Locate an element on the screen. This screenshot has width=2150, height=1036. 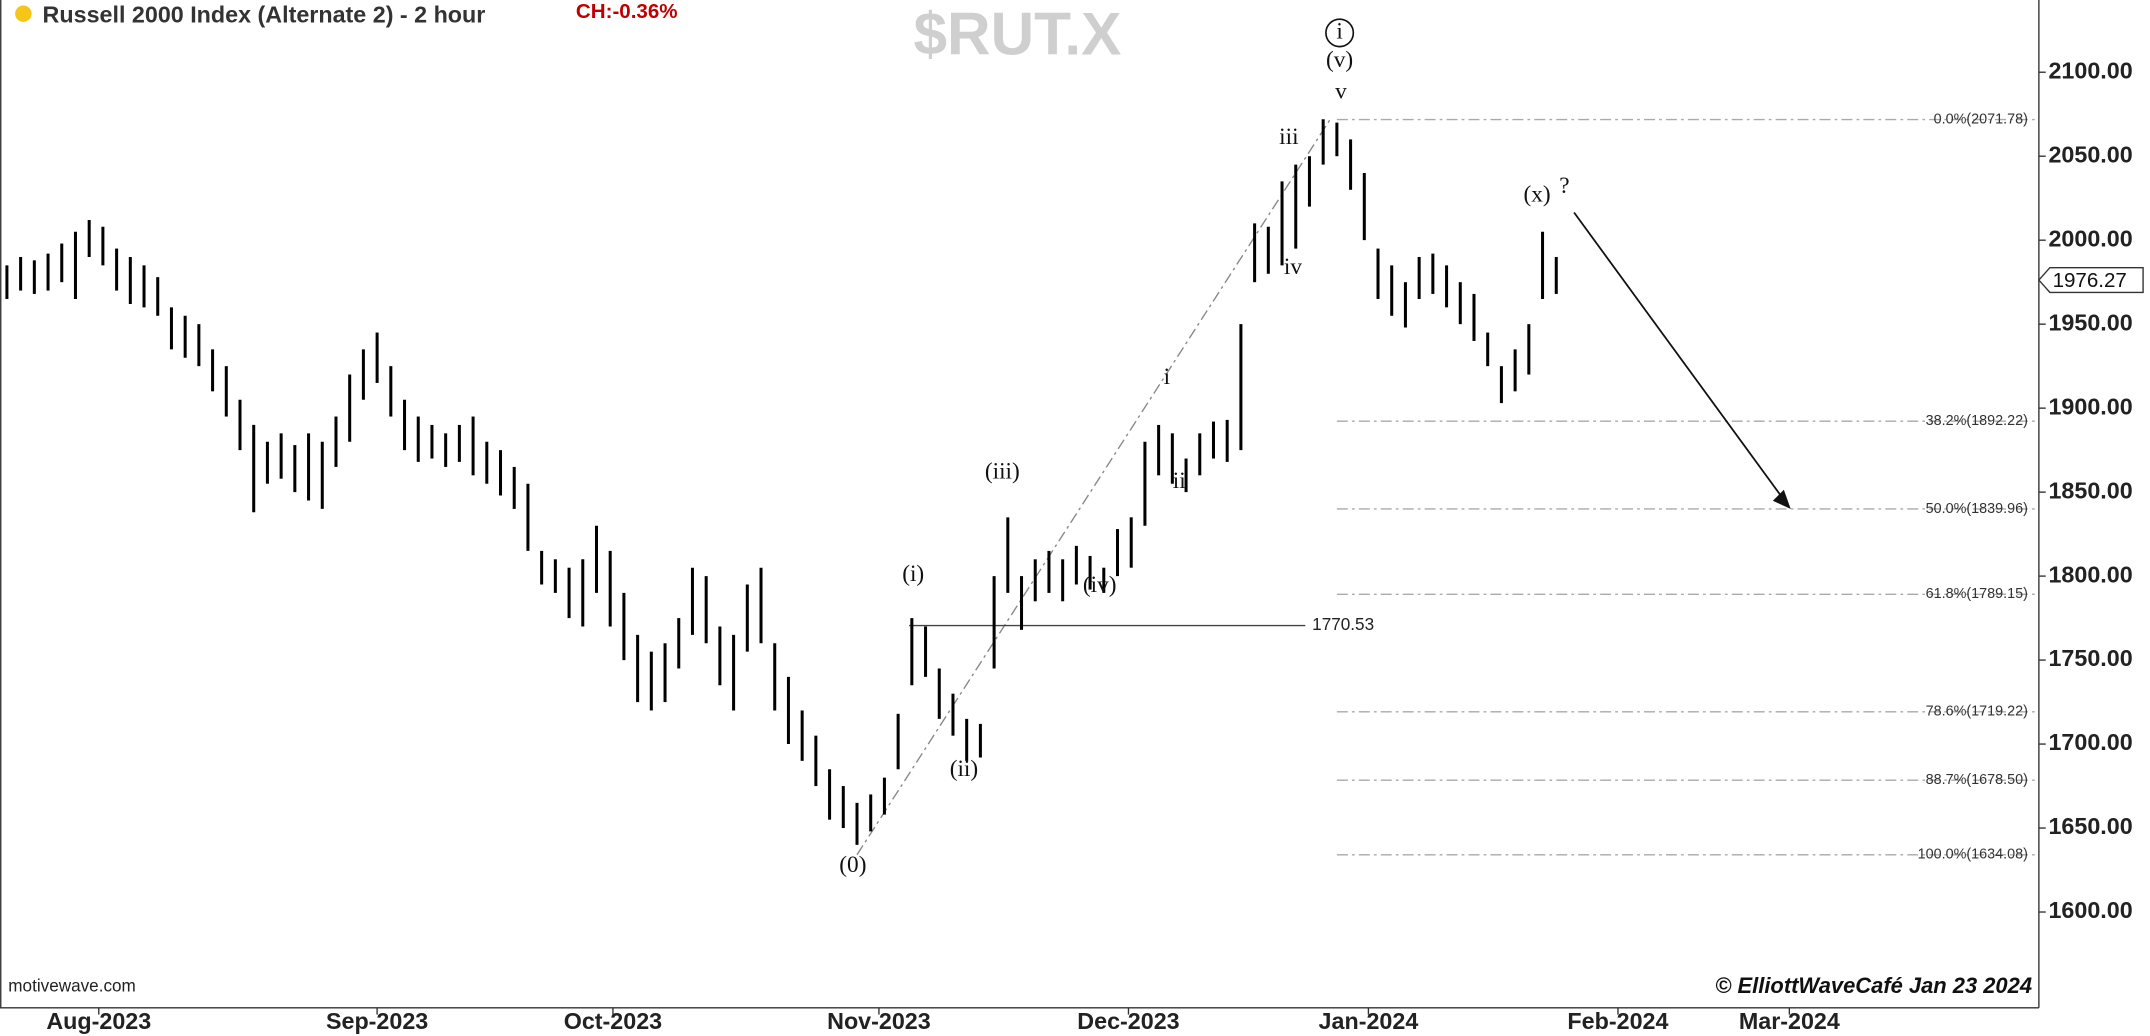
x-tick-label: Jan-2024 is located at coordinates (1369, 1021).